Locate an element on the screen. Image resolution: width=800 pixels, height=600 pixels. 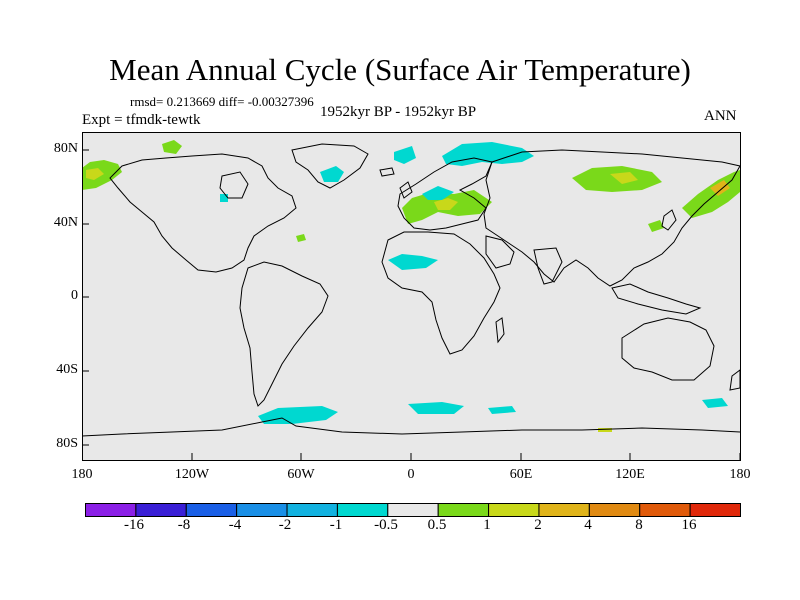
colorbar-label-2: -8 is located at coordinates (184, 525).